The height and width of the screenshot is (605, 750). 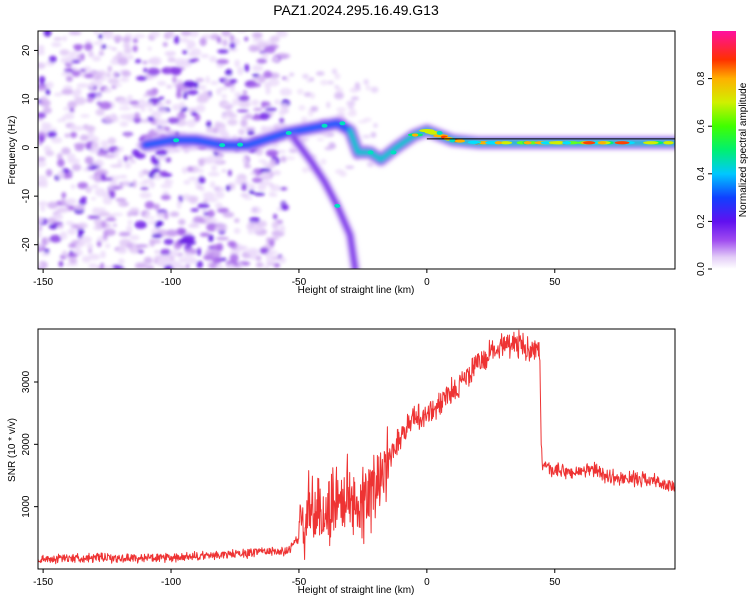 I want to click on signal-track-core, so click(x=423, y=164).